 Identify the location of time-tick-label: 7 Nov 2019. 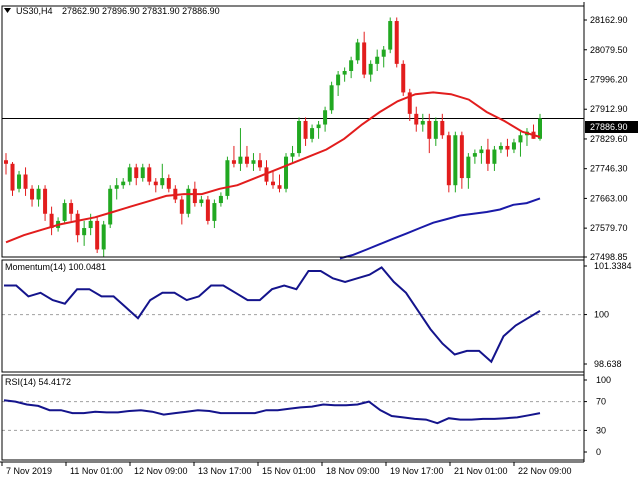
(29, 471).